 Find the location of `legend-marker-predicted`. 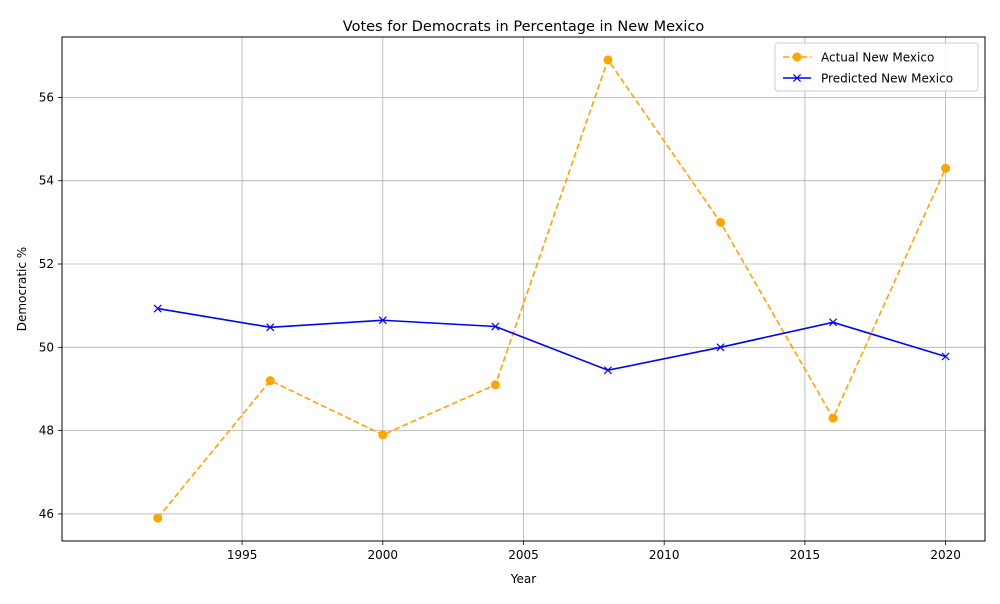

legend-marker-predicted is located at coordinates (797, 78).